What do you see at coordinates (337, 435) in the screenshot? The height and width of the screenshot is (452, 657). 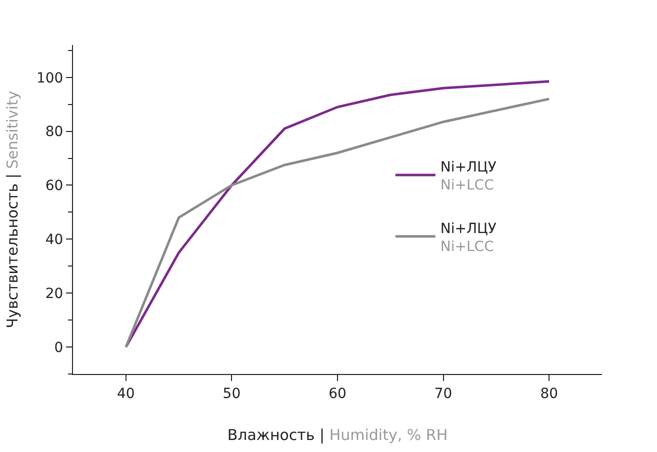 I see `x-axis-title: Влажность | Humidity, % RH` at bounding box center [337, 435].